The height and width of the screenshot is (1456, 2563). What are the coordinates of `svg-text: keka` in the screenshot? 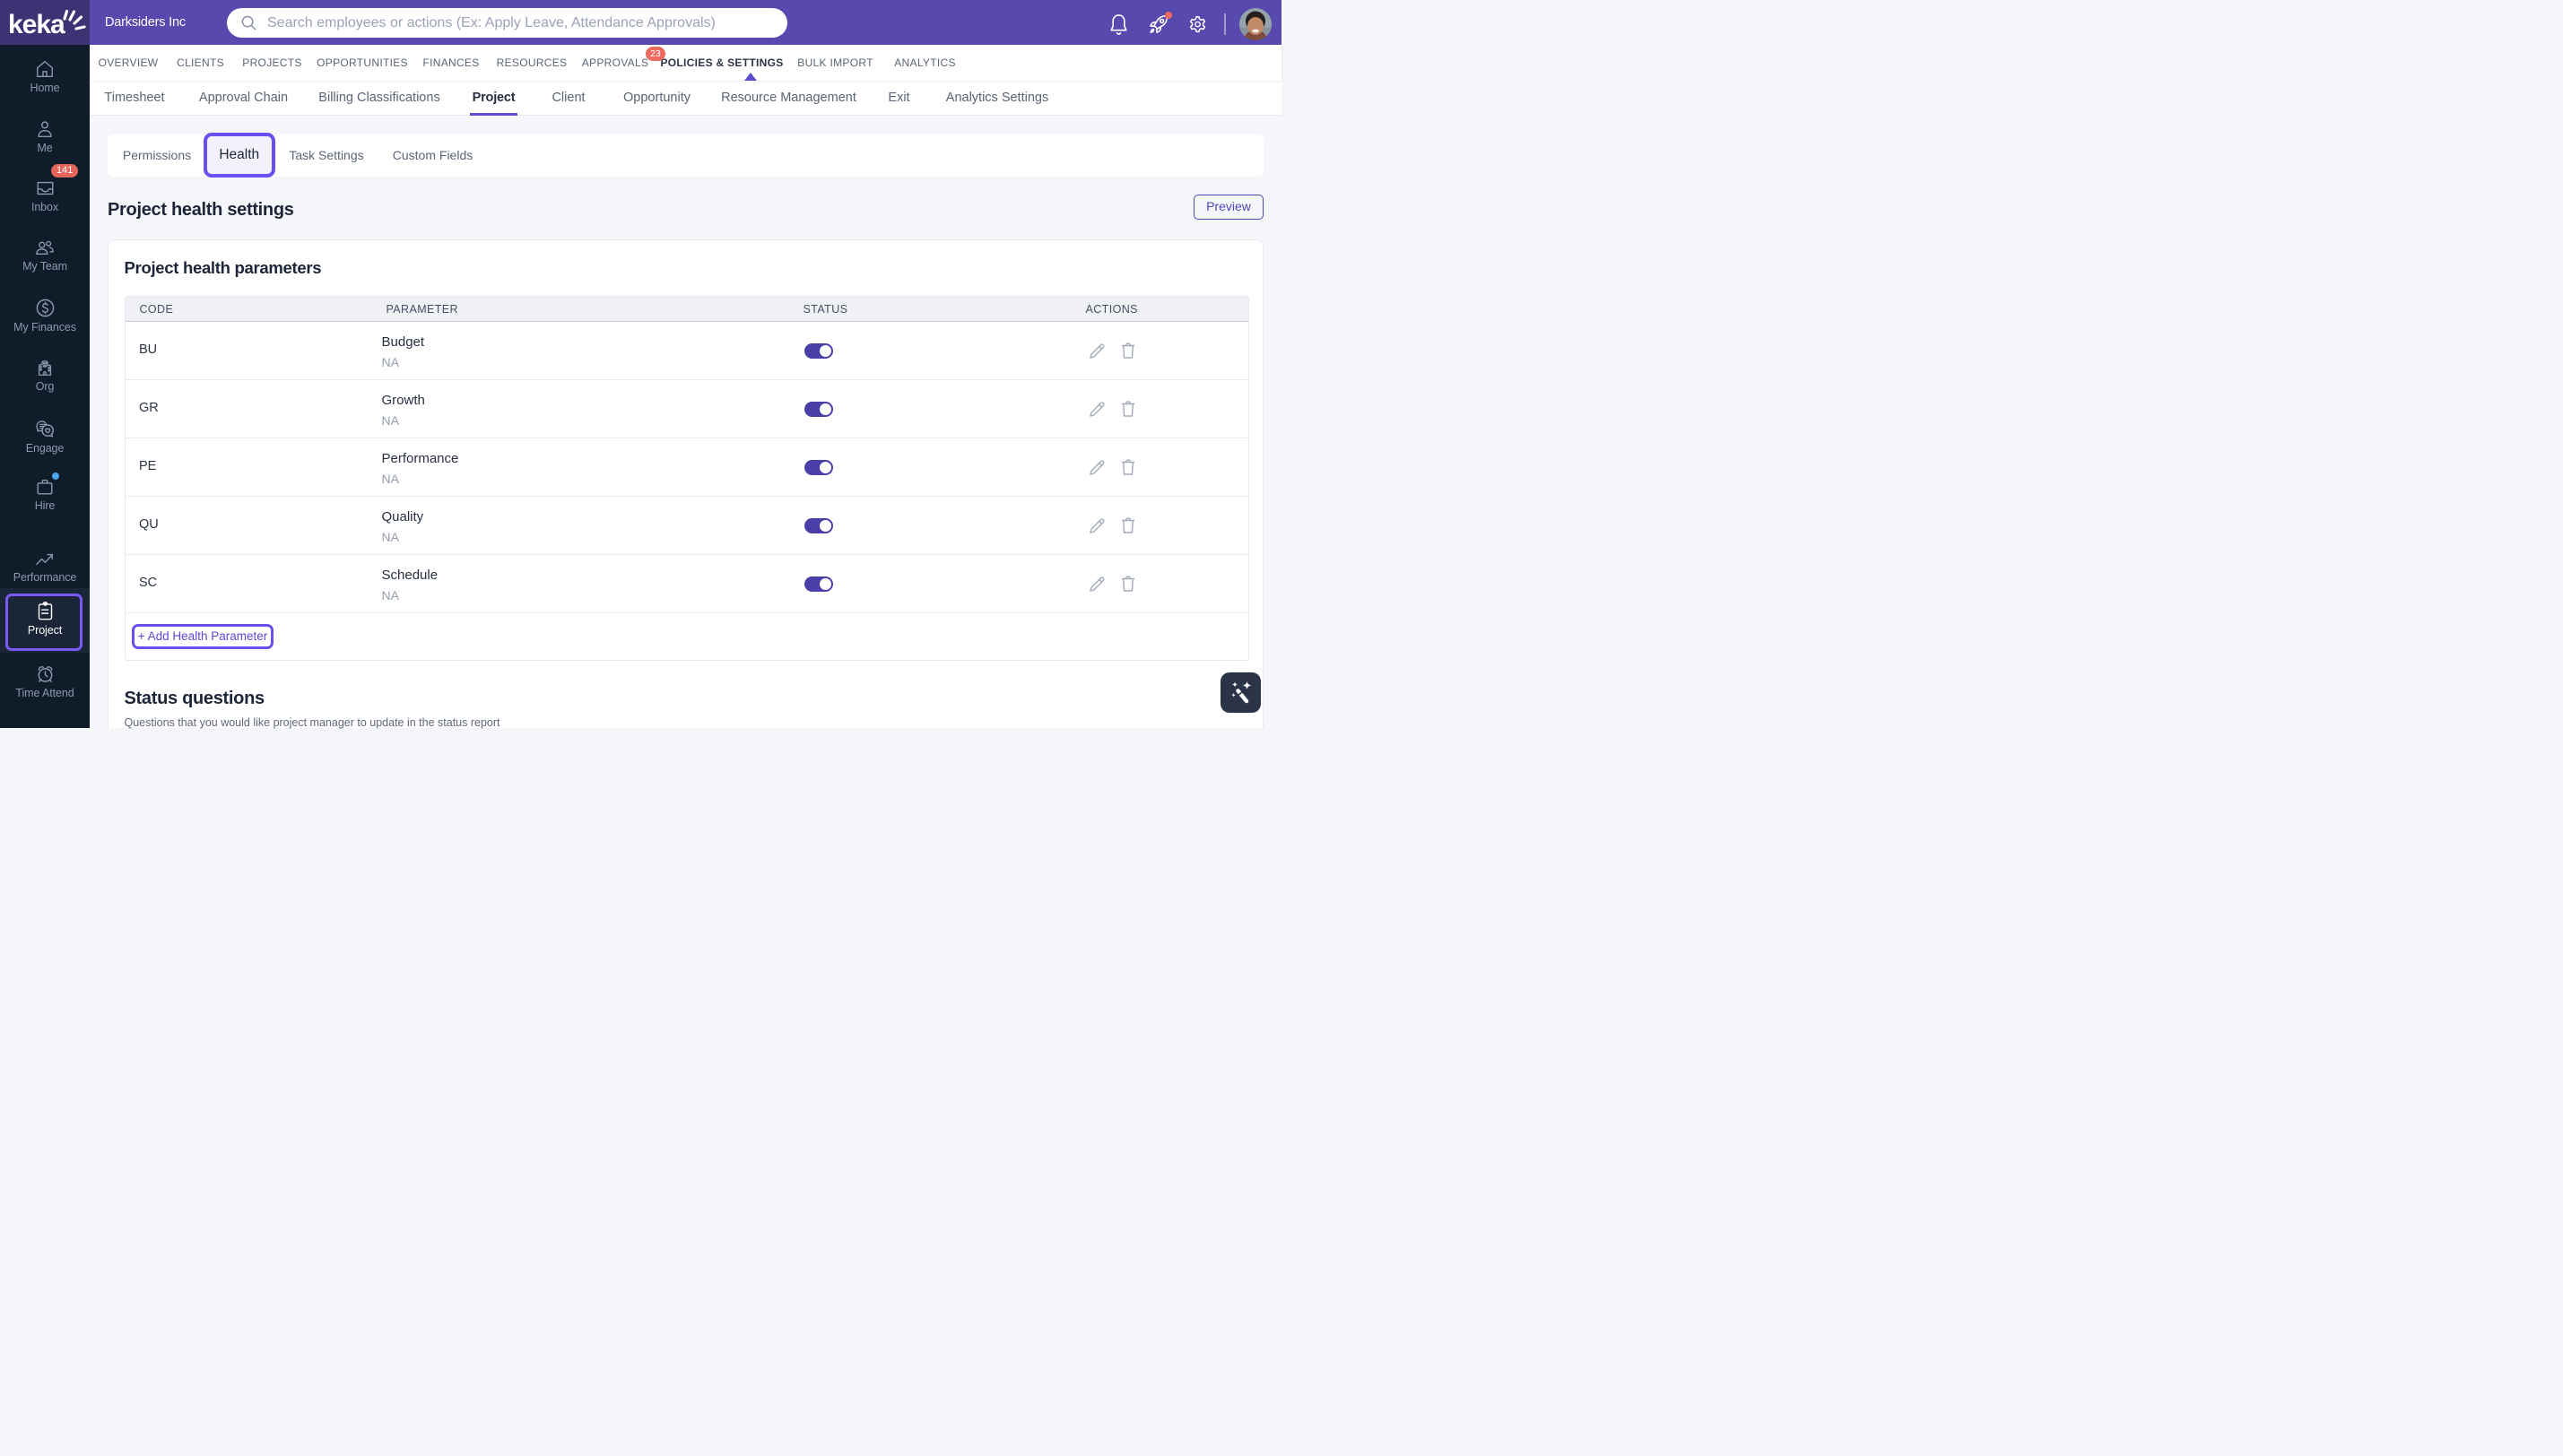 It's located at (36, 24).